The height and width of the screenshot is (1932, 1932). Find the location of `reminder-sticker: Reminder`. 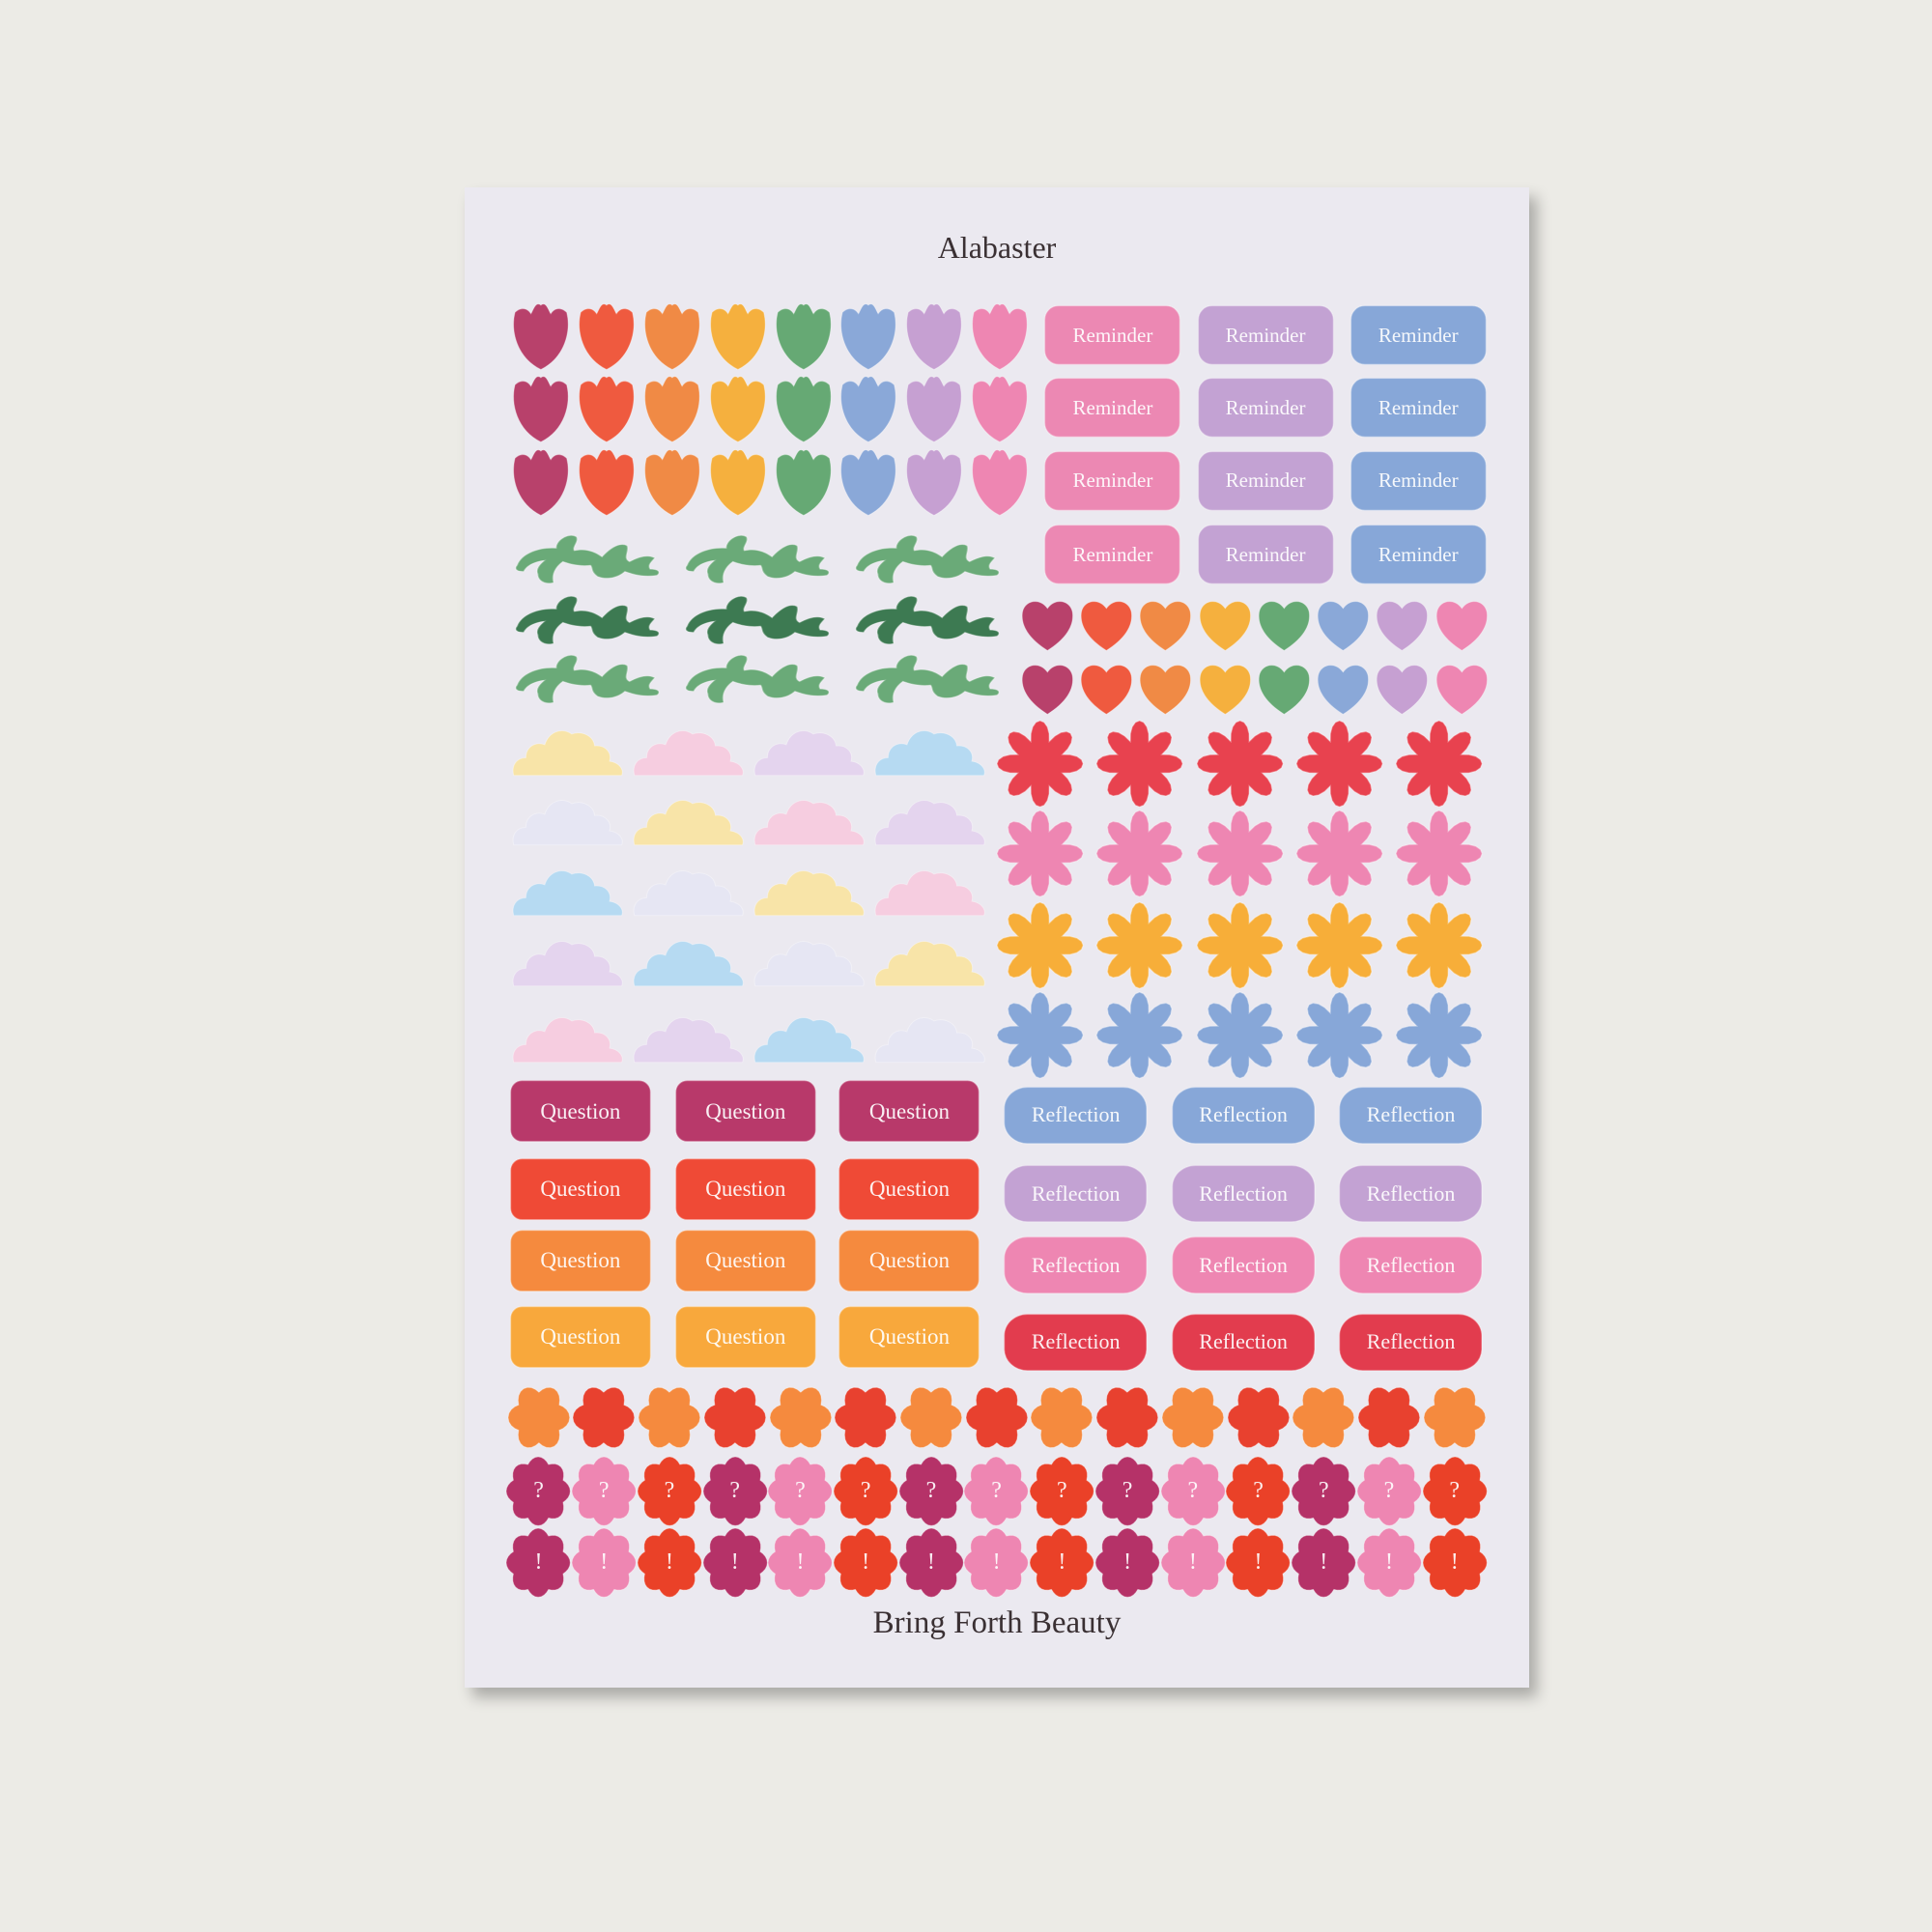

reminder-sticker: Reminder is located at coordinates (1266, 554).